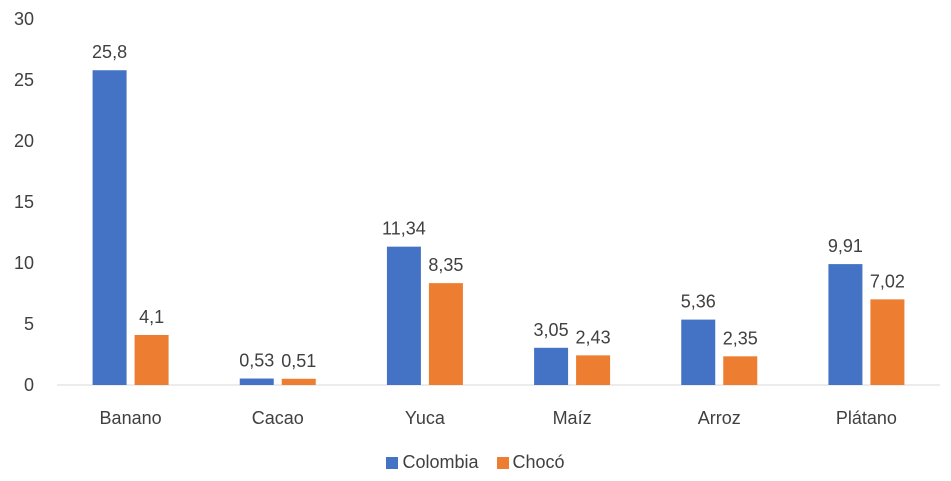 The height and width of the screenshot is (481, 951). I want to click on y-axis: 0 5 10 15 20 25 30, so click(24, 202).